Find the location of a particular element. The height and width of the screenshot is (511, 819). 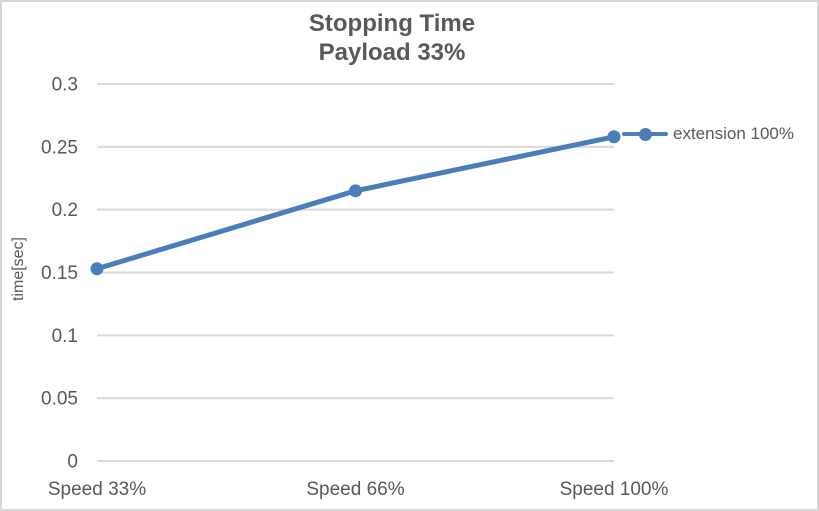

legend-dot-icon is located at coordinates (645, 134).